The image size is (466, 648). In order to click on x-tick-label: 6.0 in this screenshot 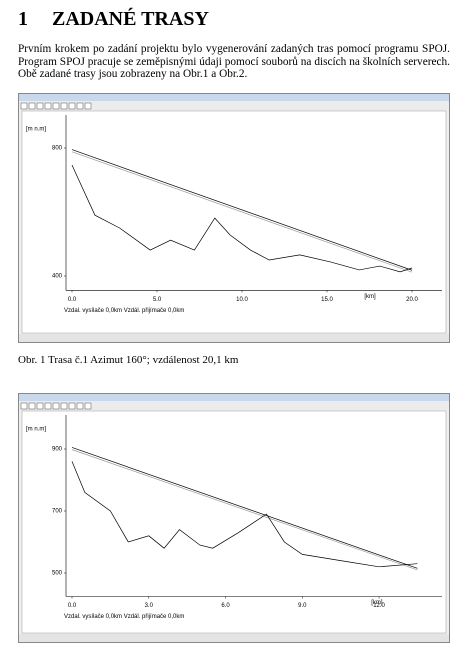, I will do `click(225, 606)`.